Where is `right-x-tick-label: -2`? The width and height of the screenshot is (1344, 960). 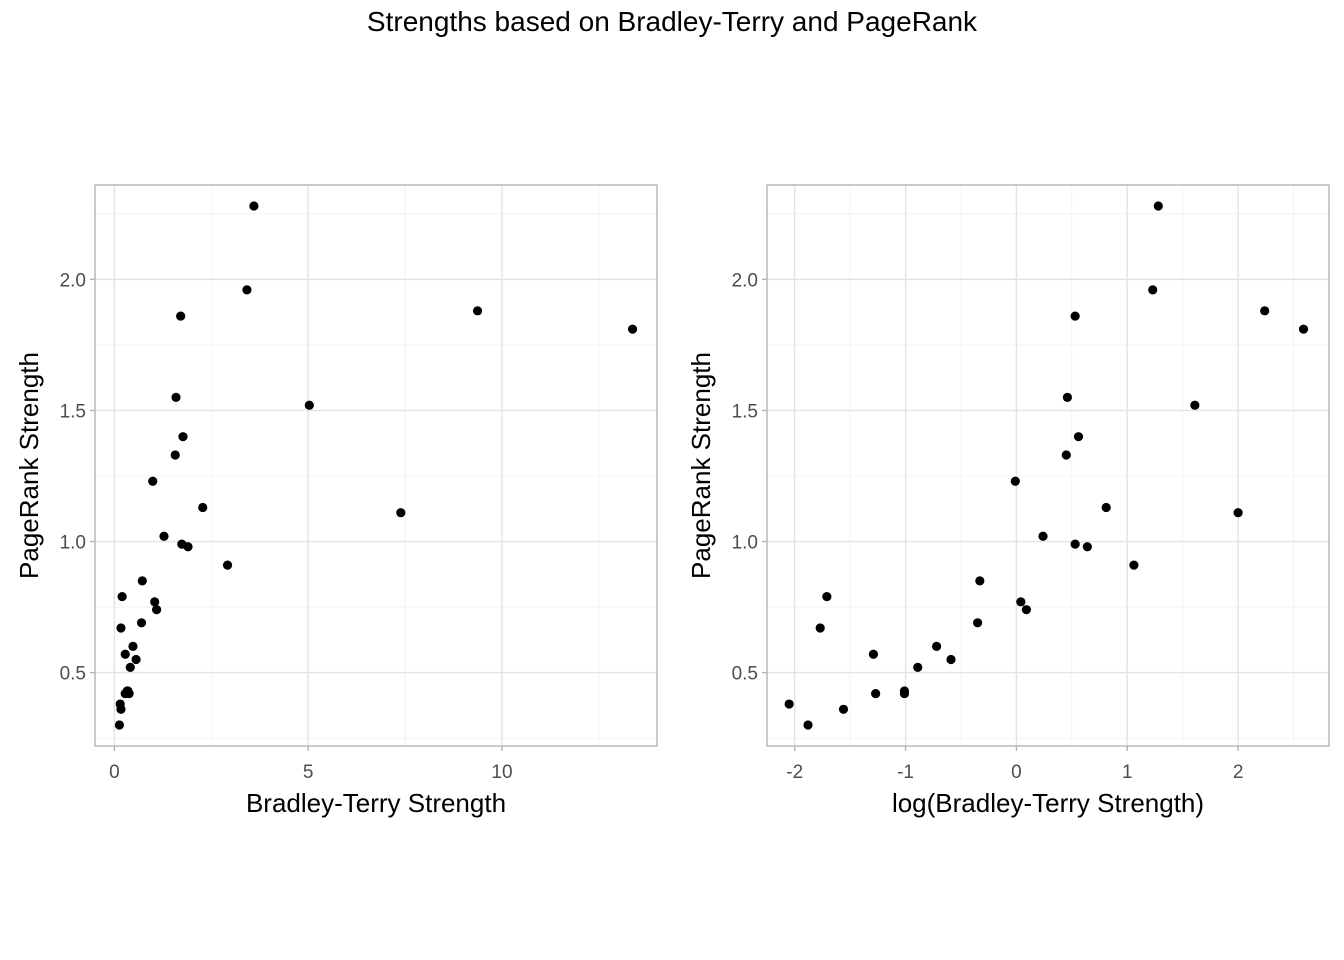
right-x-tick-label: -2 is located at coordinates (794, 772).